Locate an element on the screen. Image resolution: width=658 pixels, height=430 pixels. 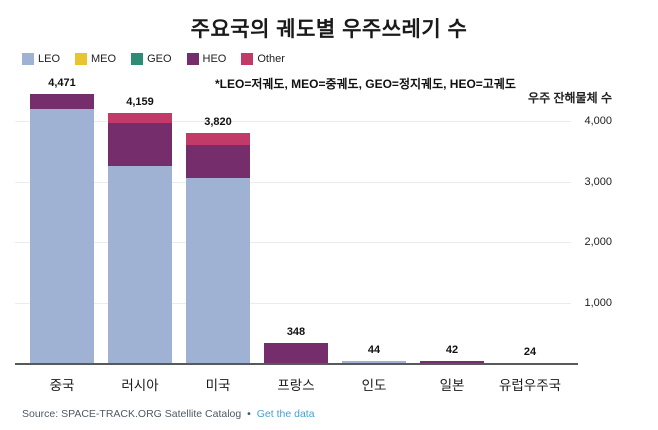
legend-label: HEO is located at coordinates (214, 59).